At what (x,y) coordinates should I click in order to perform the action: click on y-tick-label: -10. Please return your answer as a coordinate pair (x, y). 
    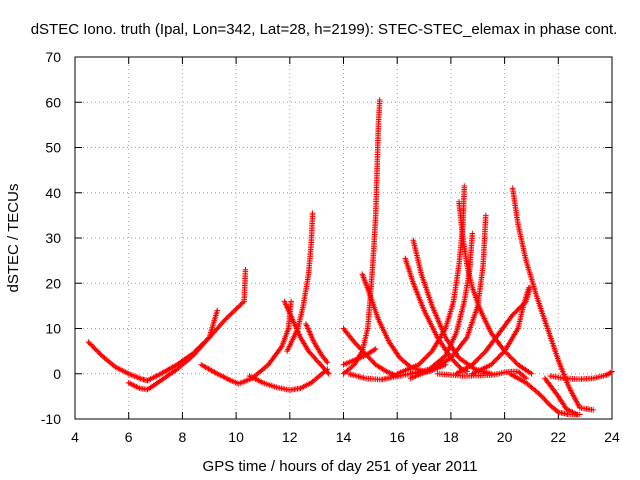
    Looking at the image, I should click on (51, 419).